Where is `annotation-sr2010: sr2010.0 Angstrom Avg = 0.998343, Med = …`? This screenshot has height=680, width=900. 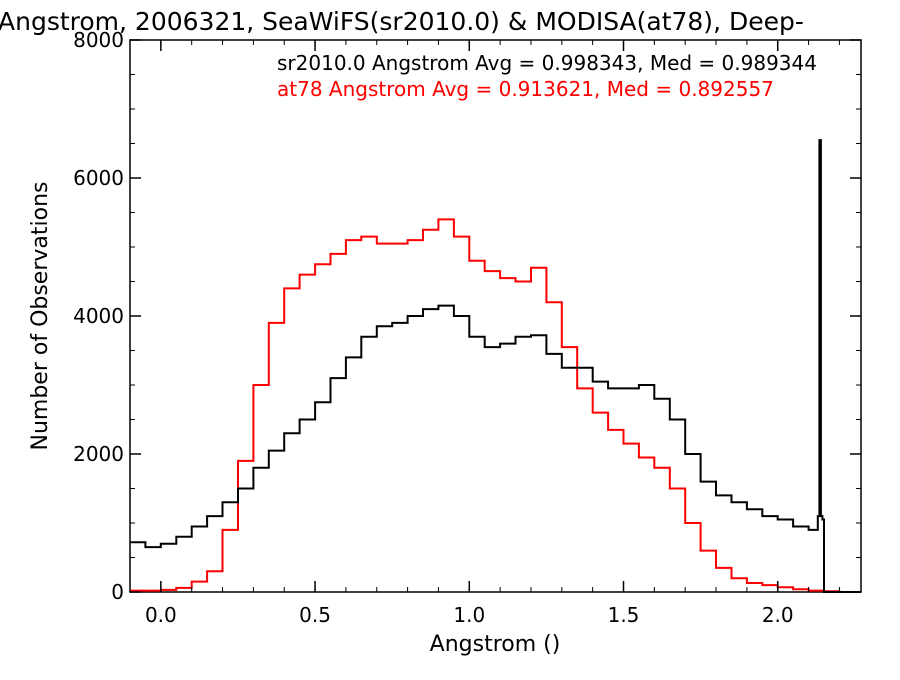 annotation-sr2010: sr2010.0 Angstrom Avg = 0.998343, Med = … is located at coordinates (547, 63).